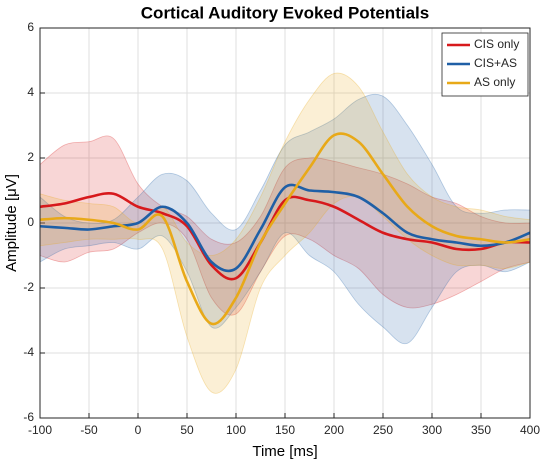 The image size is (546, 464). What do you see at coordinates (285, 12) in the screenshot?
I see `chart-title: Cortical Auditory Evoked Potentials` at bounding box center [285, 12].